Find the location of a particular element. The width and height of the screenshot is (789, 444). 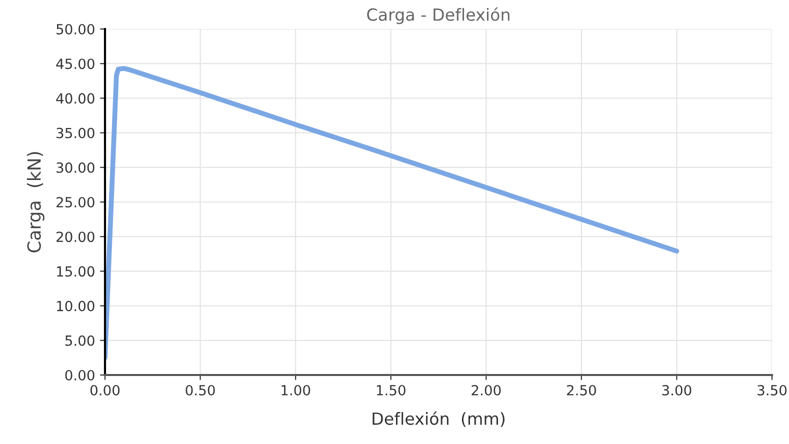

y-tick-label: 10.00 is located at coordinates (75, 306).